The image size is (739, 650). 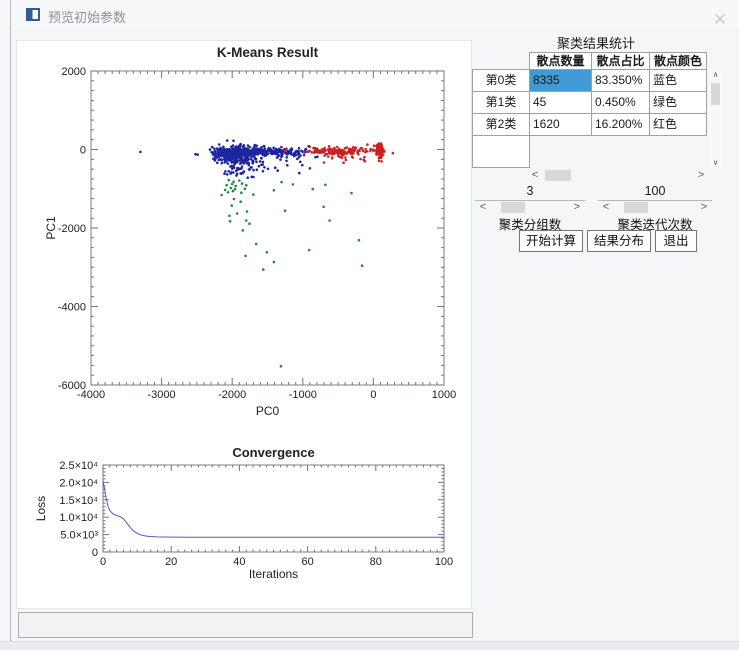 What do you see at coordinates (720, 19) in the screenshot?
I see `close-icon: ✕` at bounding box center [720, 19].